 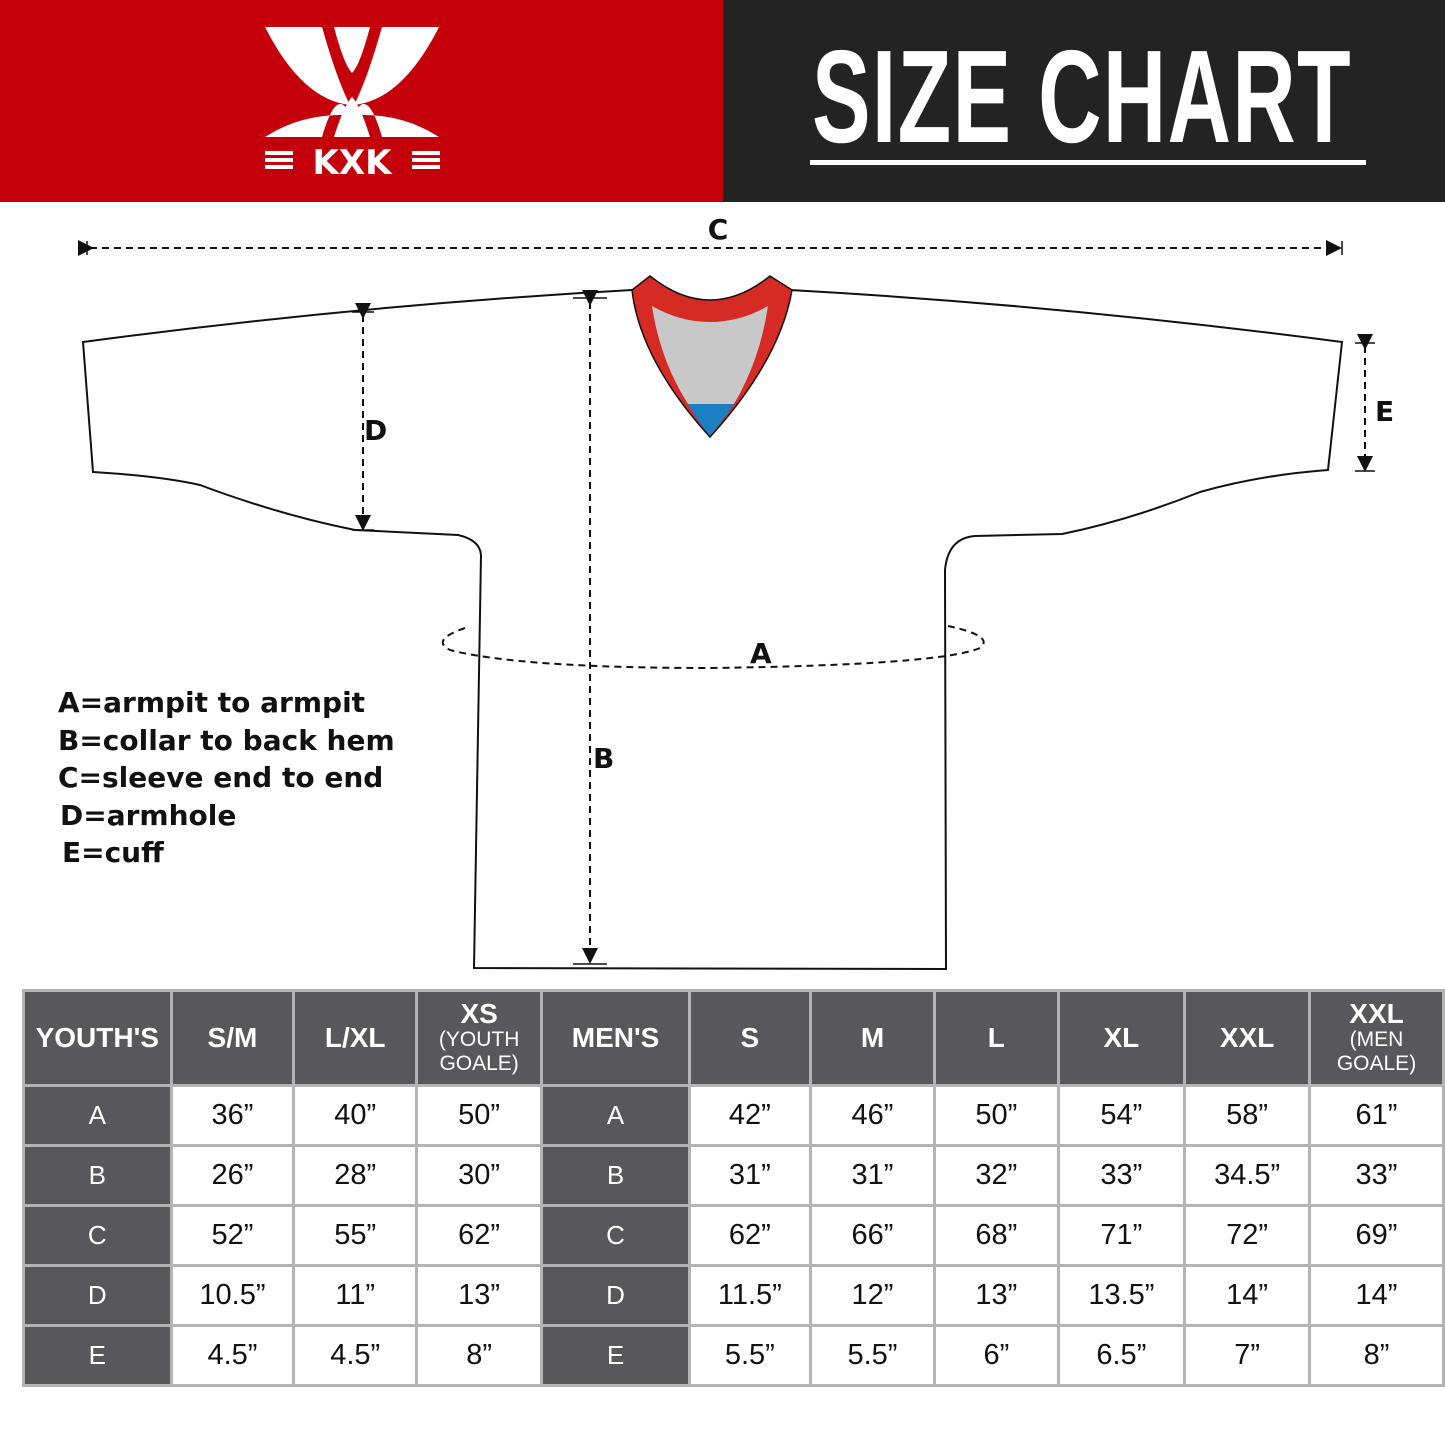 I want to click on header-men-s-label: S, so click(x=750, y=1037).